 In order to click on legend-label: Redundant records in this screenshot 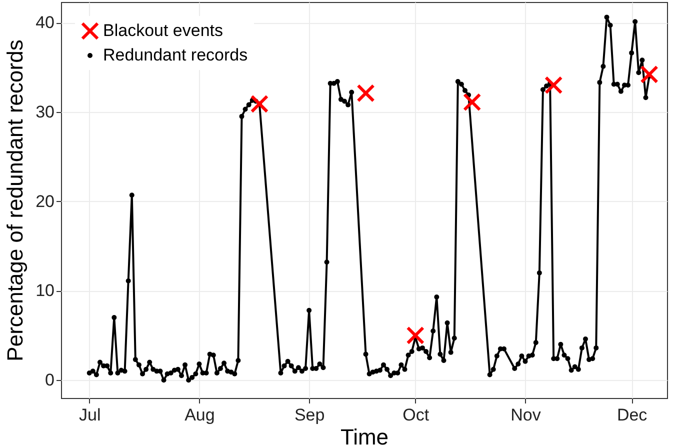, I will do `click(175, 55)`.